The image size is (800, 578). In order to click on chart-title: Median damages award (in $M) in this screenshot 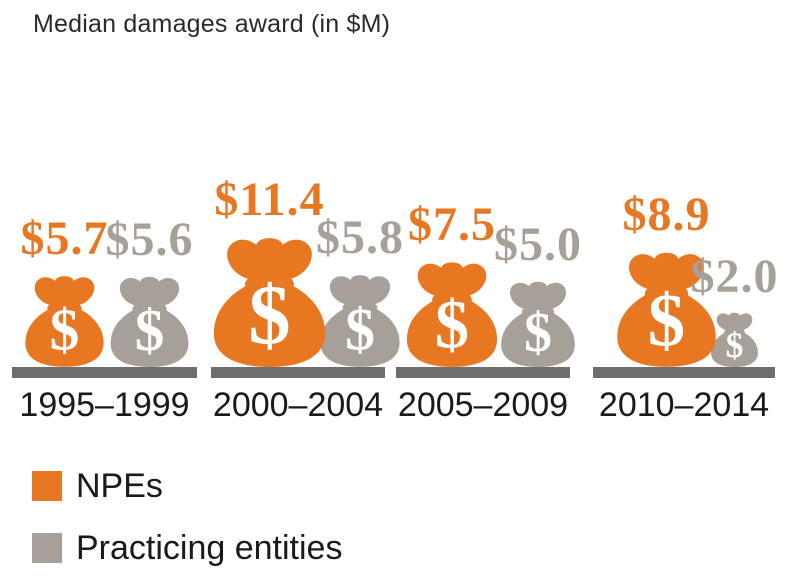, I will do `click(212, 24)`.